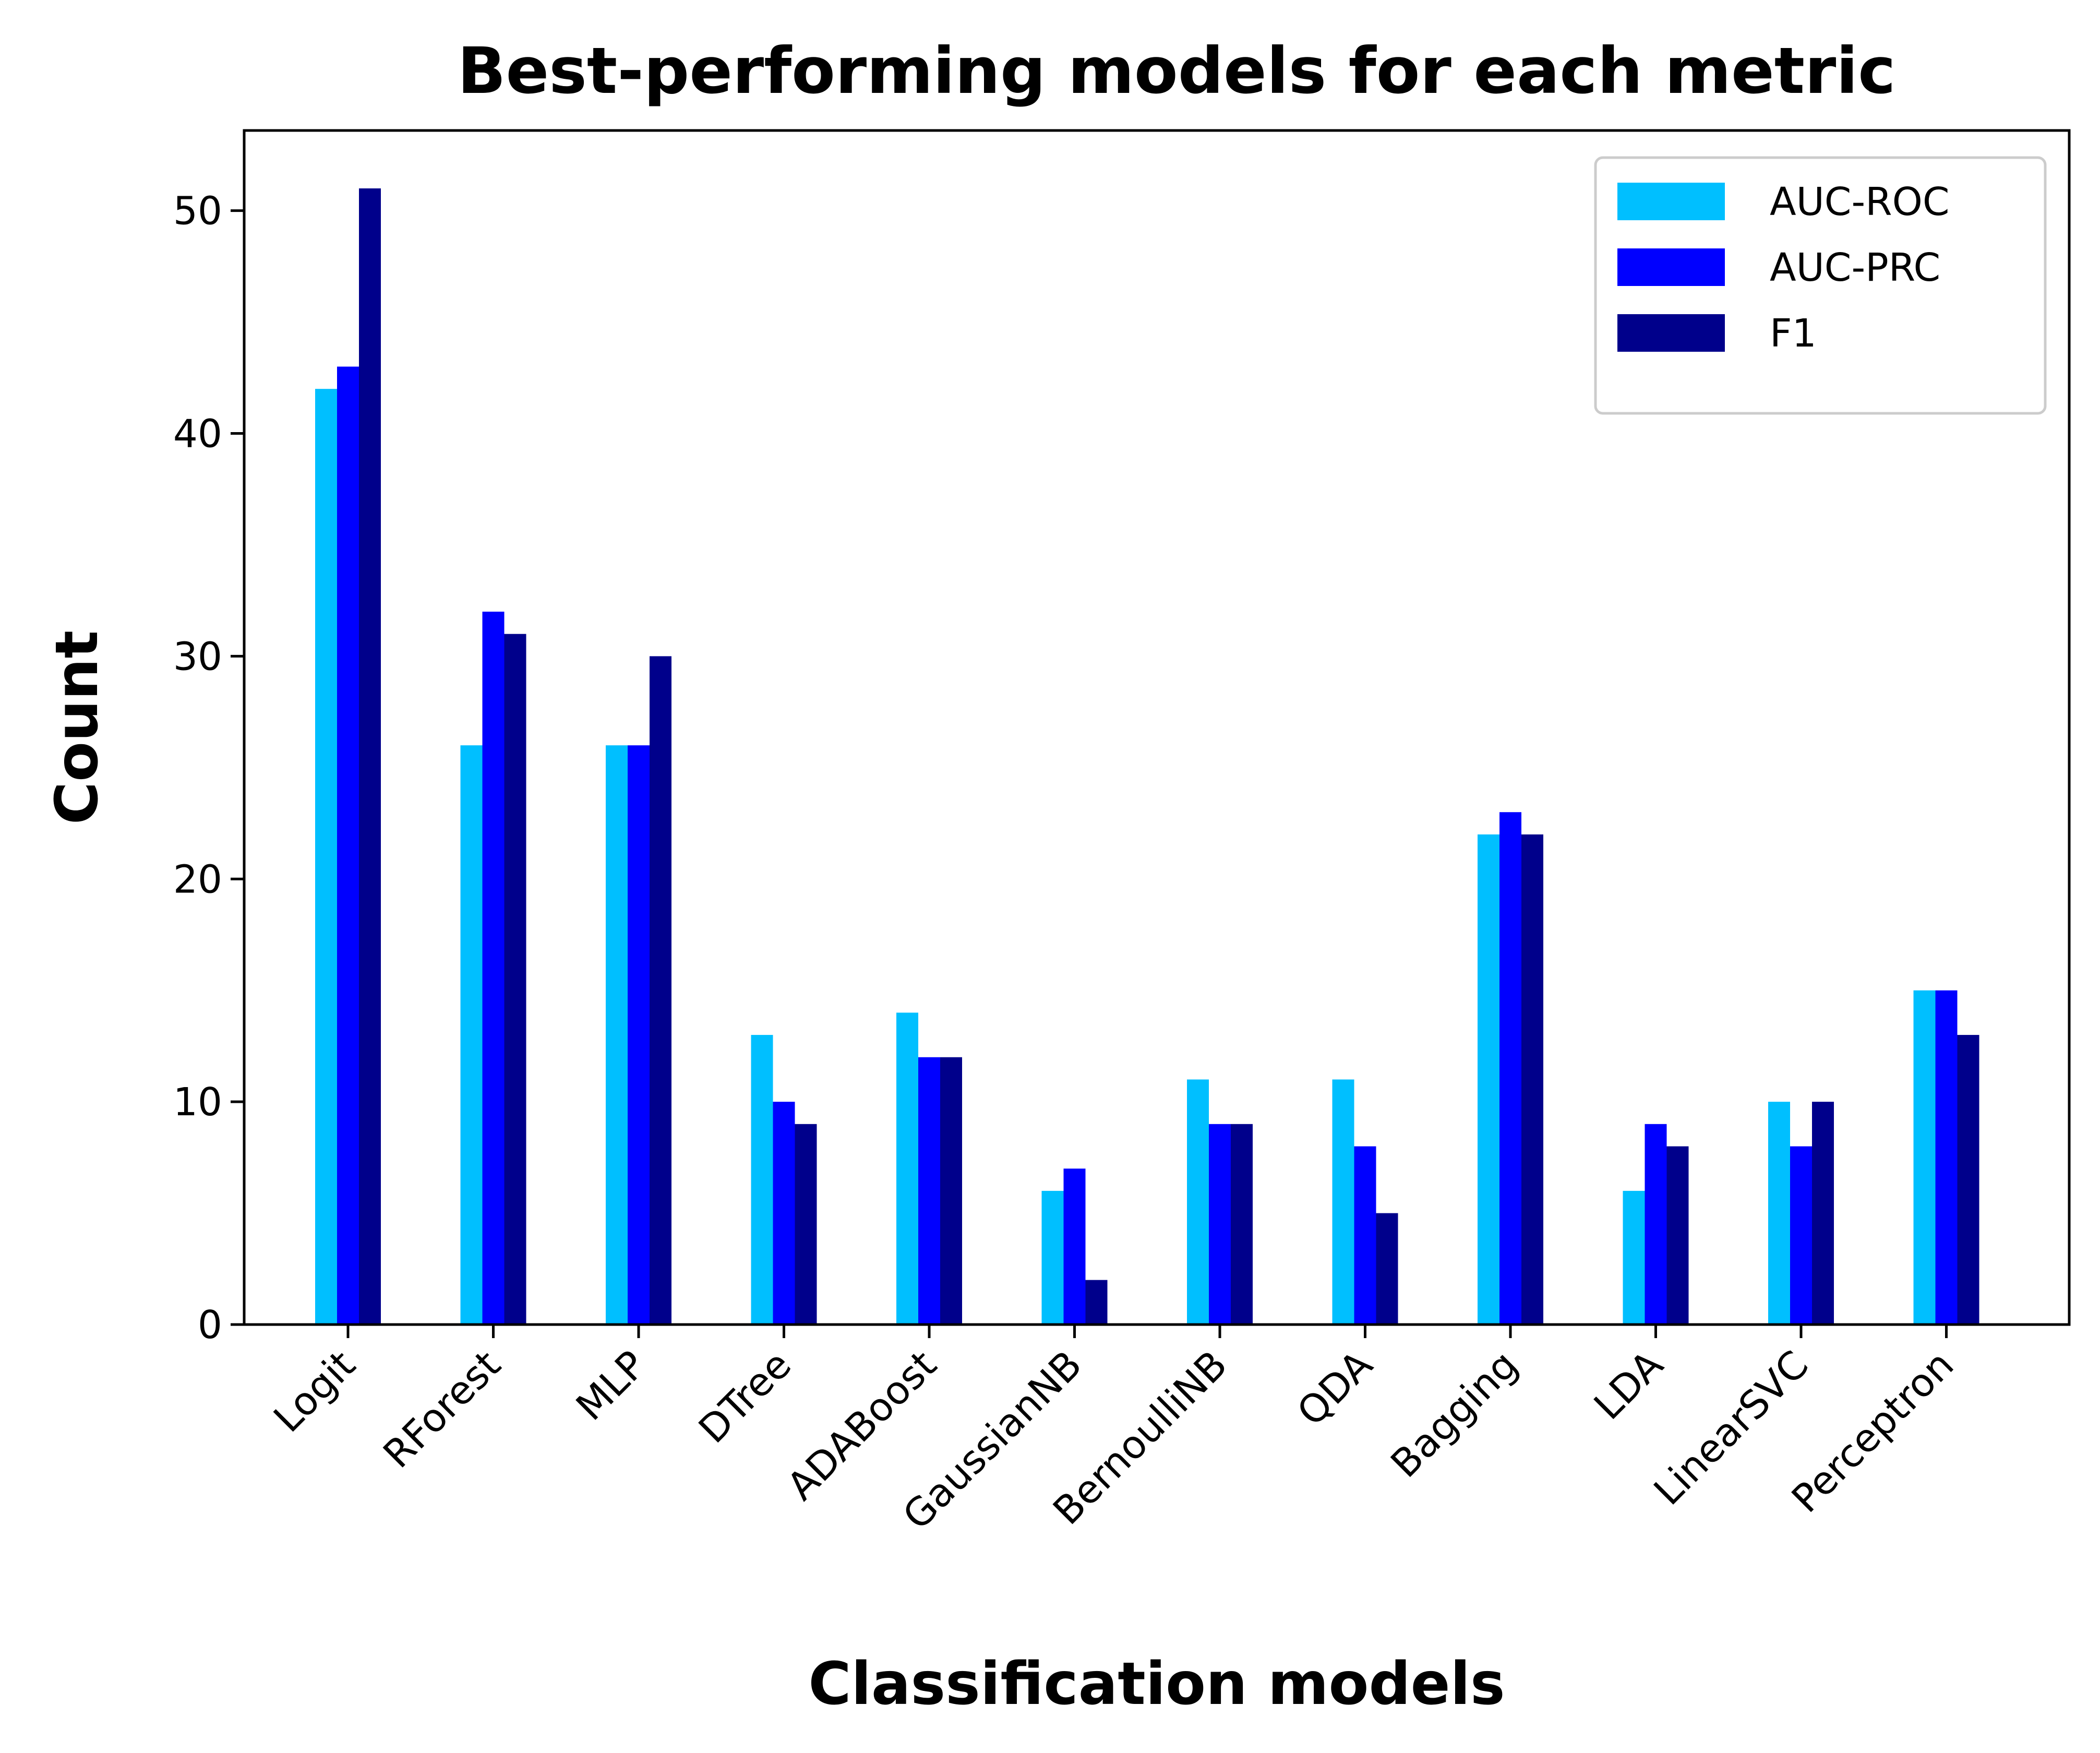 The image size is (2100, 1753). What do you see at coordinates (348, 845) in the screenshot?
I see `bar-logit-auc-prc` at bounding box center [348, 845].